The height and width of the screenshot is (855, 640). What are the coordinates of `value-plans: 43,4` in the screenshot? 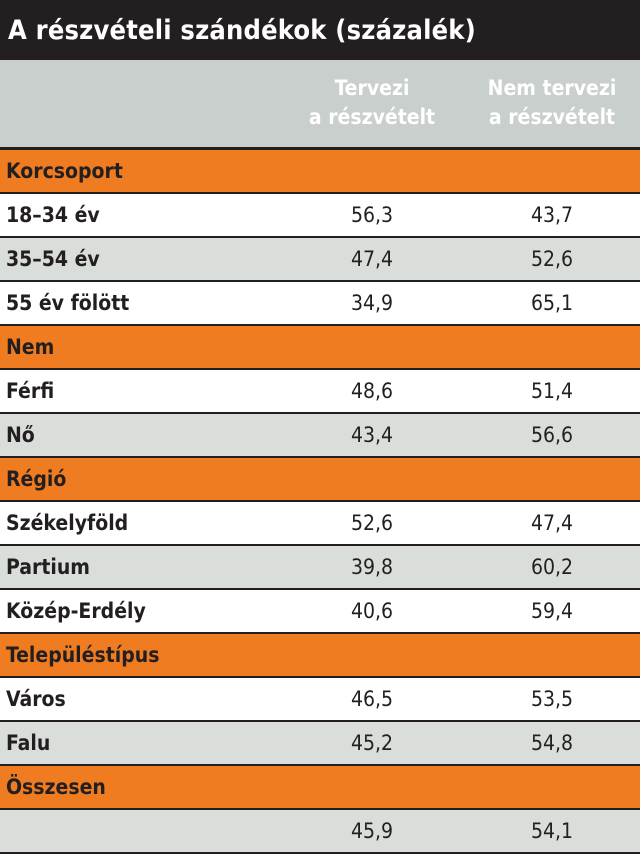 It's located at (372, 435).